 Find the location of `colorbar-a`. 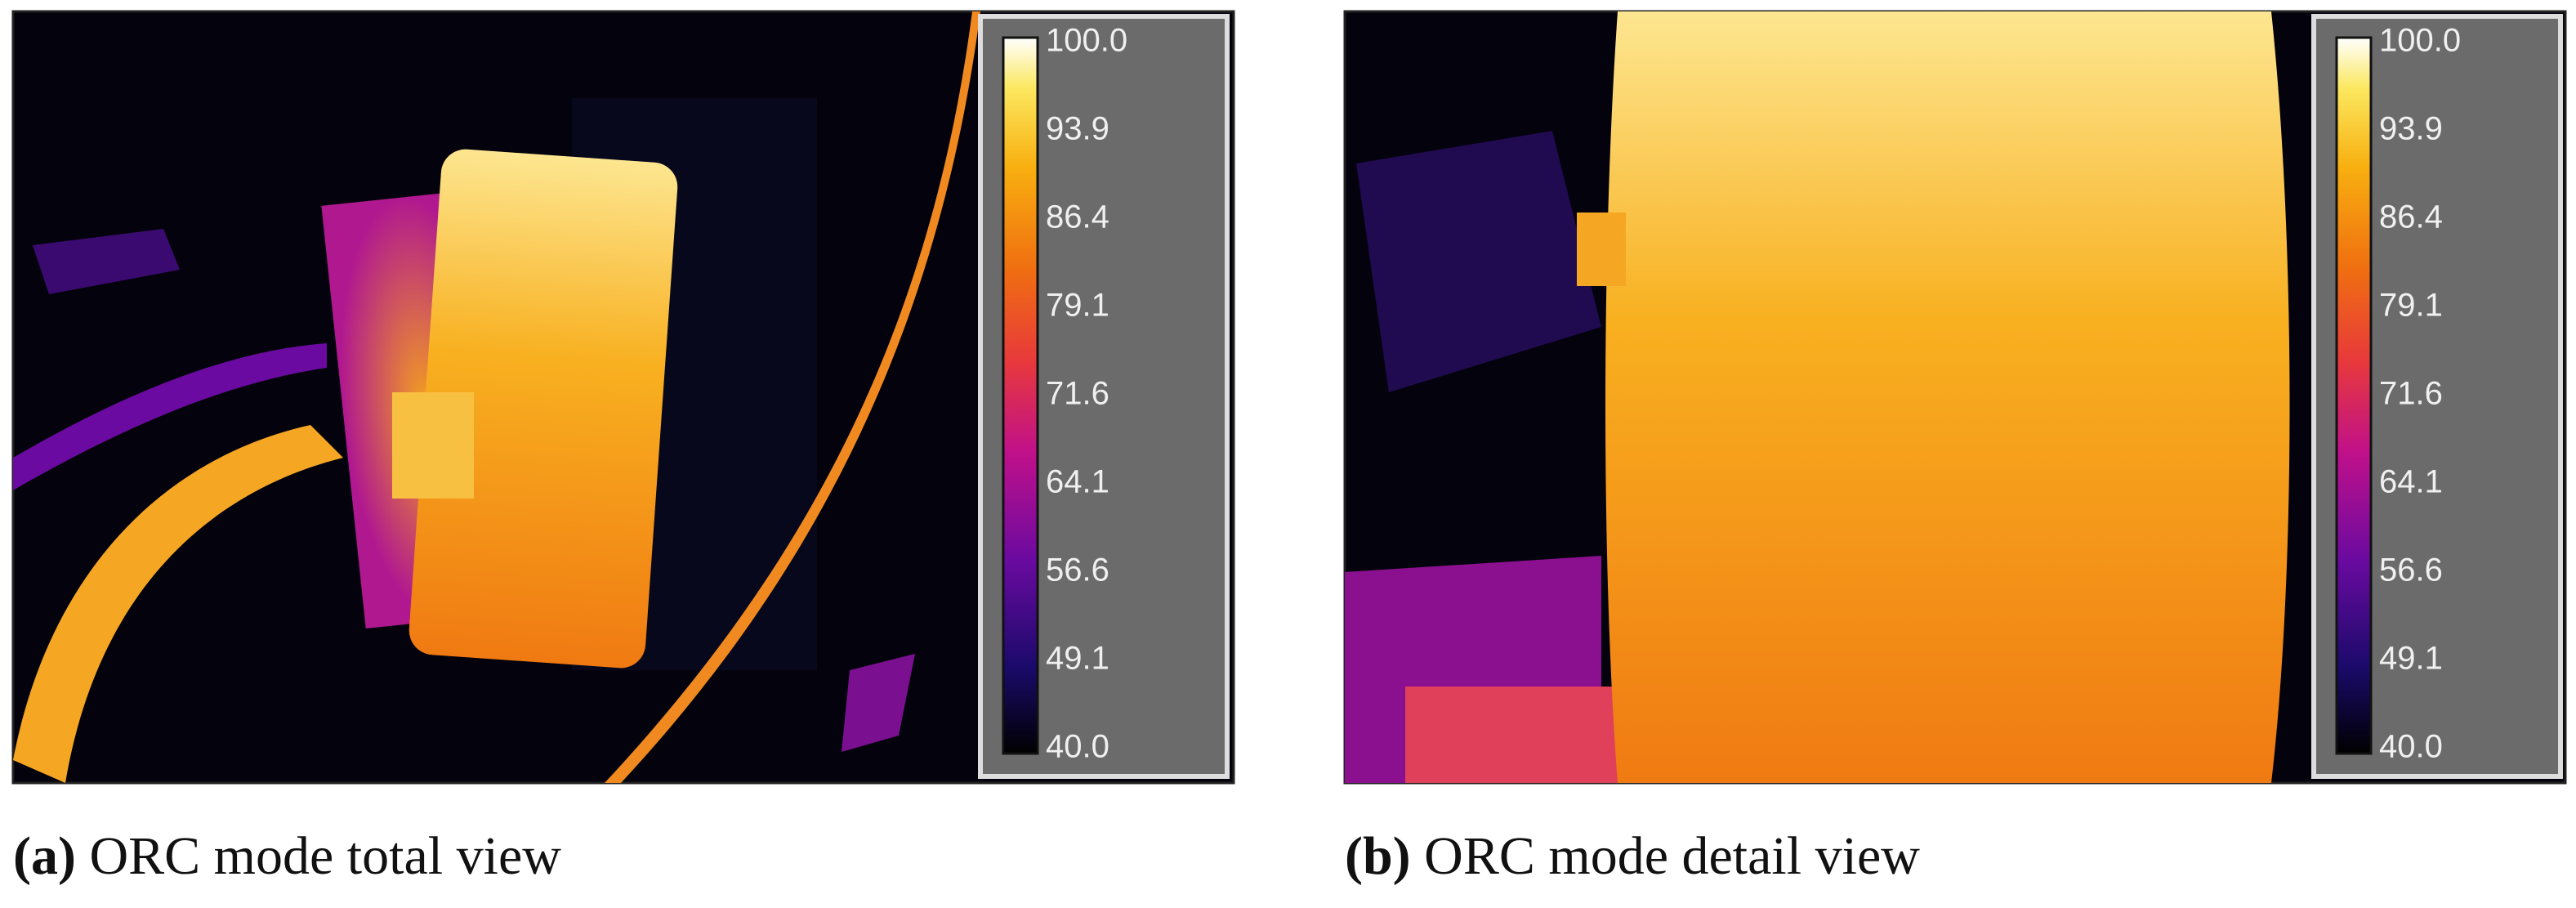

colorbar-a is located at coordinates (1104, 396).